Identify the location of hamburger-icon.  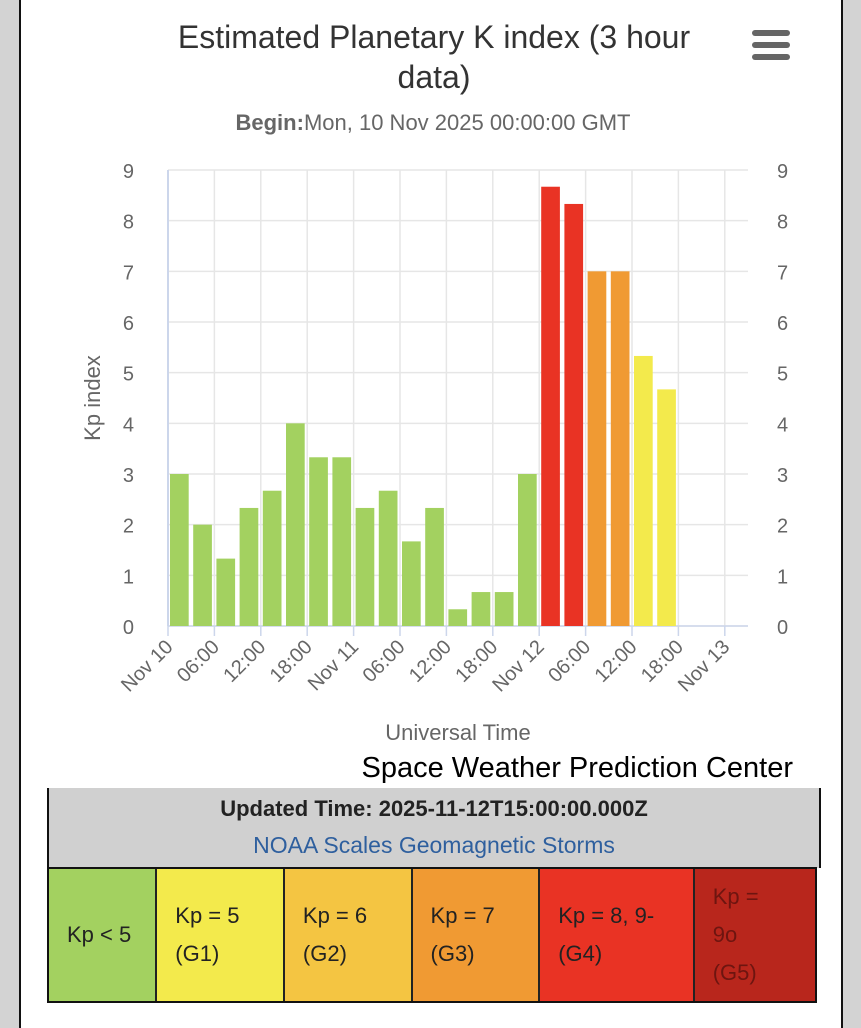
(771, 33).